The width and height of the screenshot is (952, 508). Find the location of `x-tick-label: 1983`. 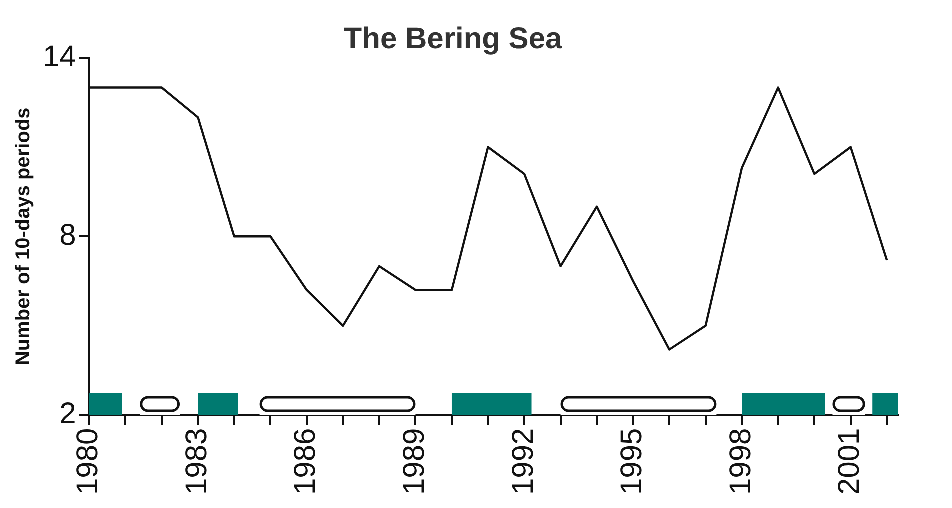

x-tick-label: 1983 is located at coordinates (197, 462).